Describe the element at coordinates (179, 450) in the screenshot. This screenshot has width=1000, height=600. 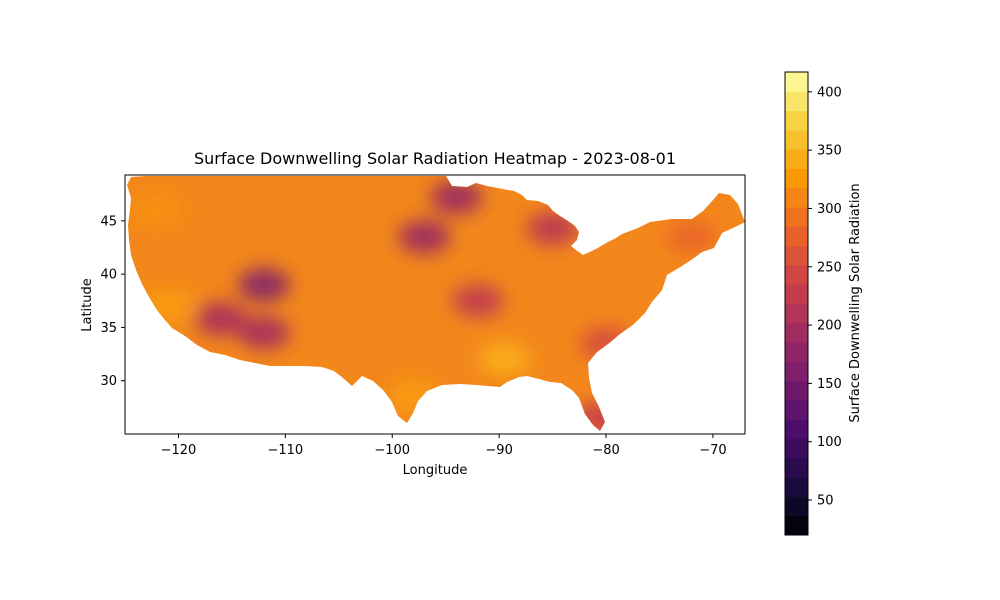
I see `x-tick-label: −120` at that location.